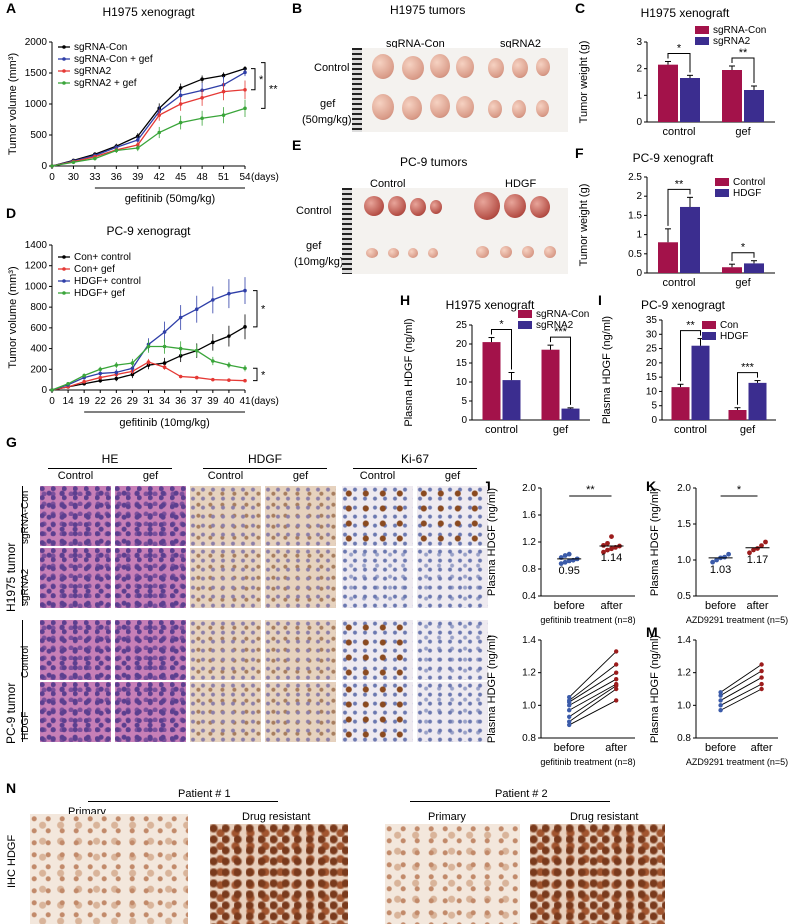 This screenshot has width=788, height=924. Describe the element at coordinates (36, 266) in the screenshot. I see `y-tick-label: 1200` at that location.